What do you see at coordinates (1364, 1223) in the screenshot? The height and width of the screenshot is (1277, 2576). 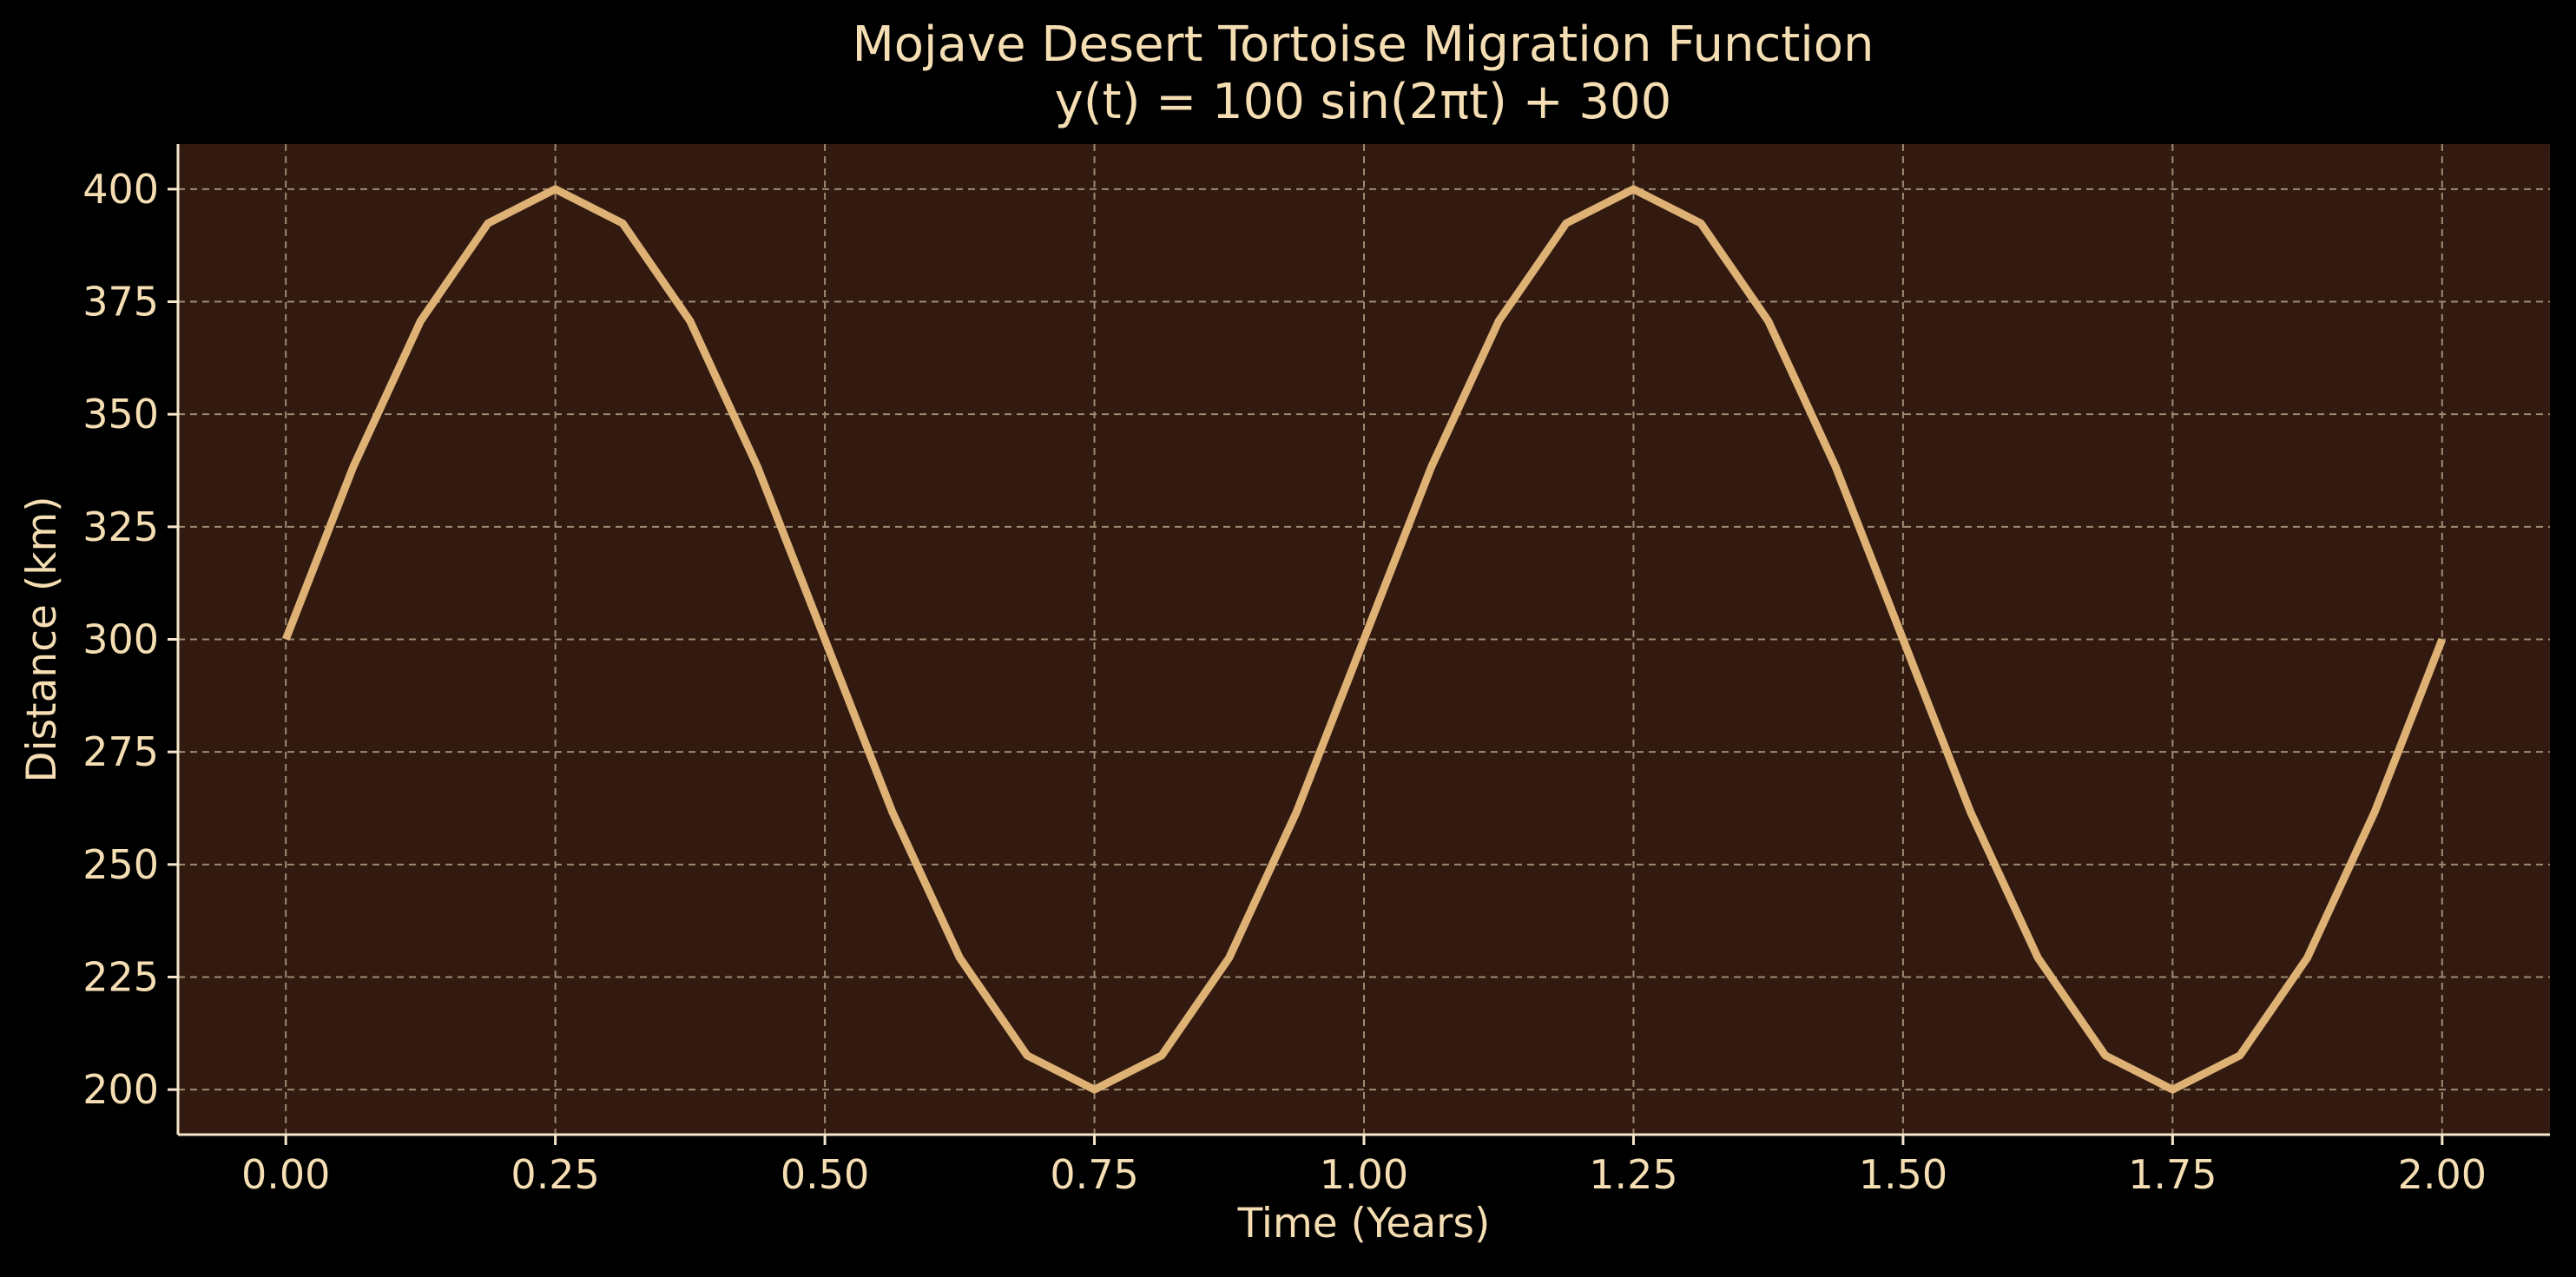 I see `x-axis-label: Time (Years)` at bounding box center [1364, 1223].